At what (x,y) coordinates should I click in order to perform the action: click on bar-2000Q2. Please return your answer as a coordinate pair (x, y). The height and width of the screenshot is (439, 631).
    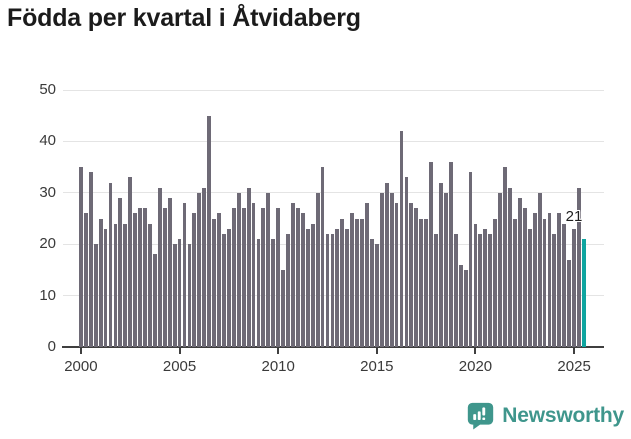
    Looking at the image, I should click on (85, 280).